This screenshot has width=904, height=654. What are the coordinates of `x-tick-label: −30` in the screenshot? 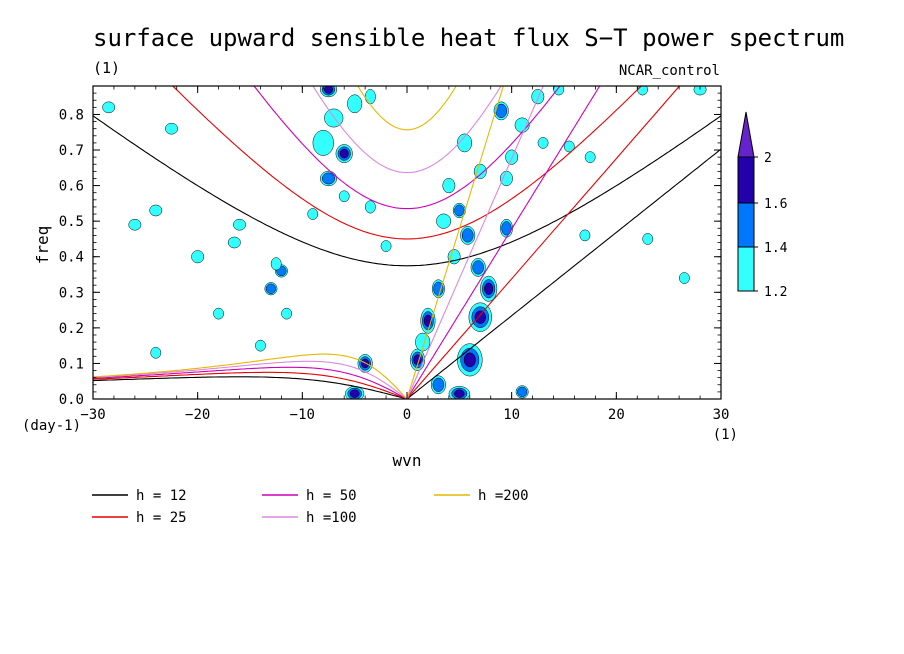 It's located at (92, 415).